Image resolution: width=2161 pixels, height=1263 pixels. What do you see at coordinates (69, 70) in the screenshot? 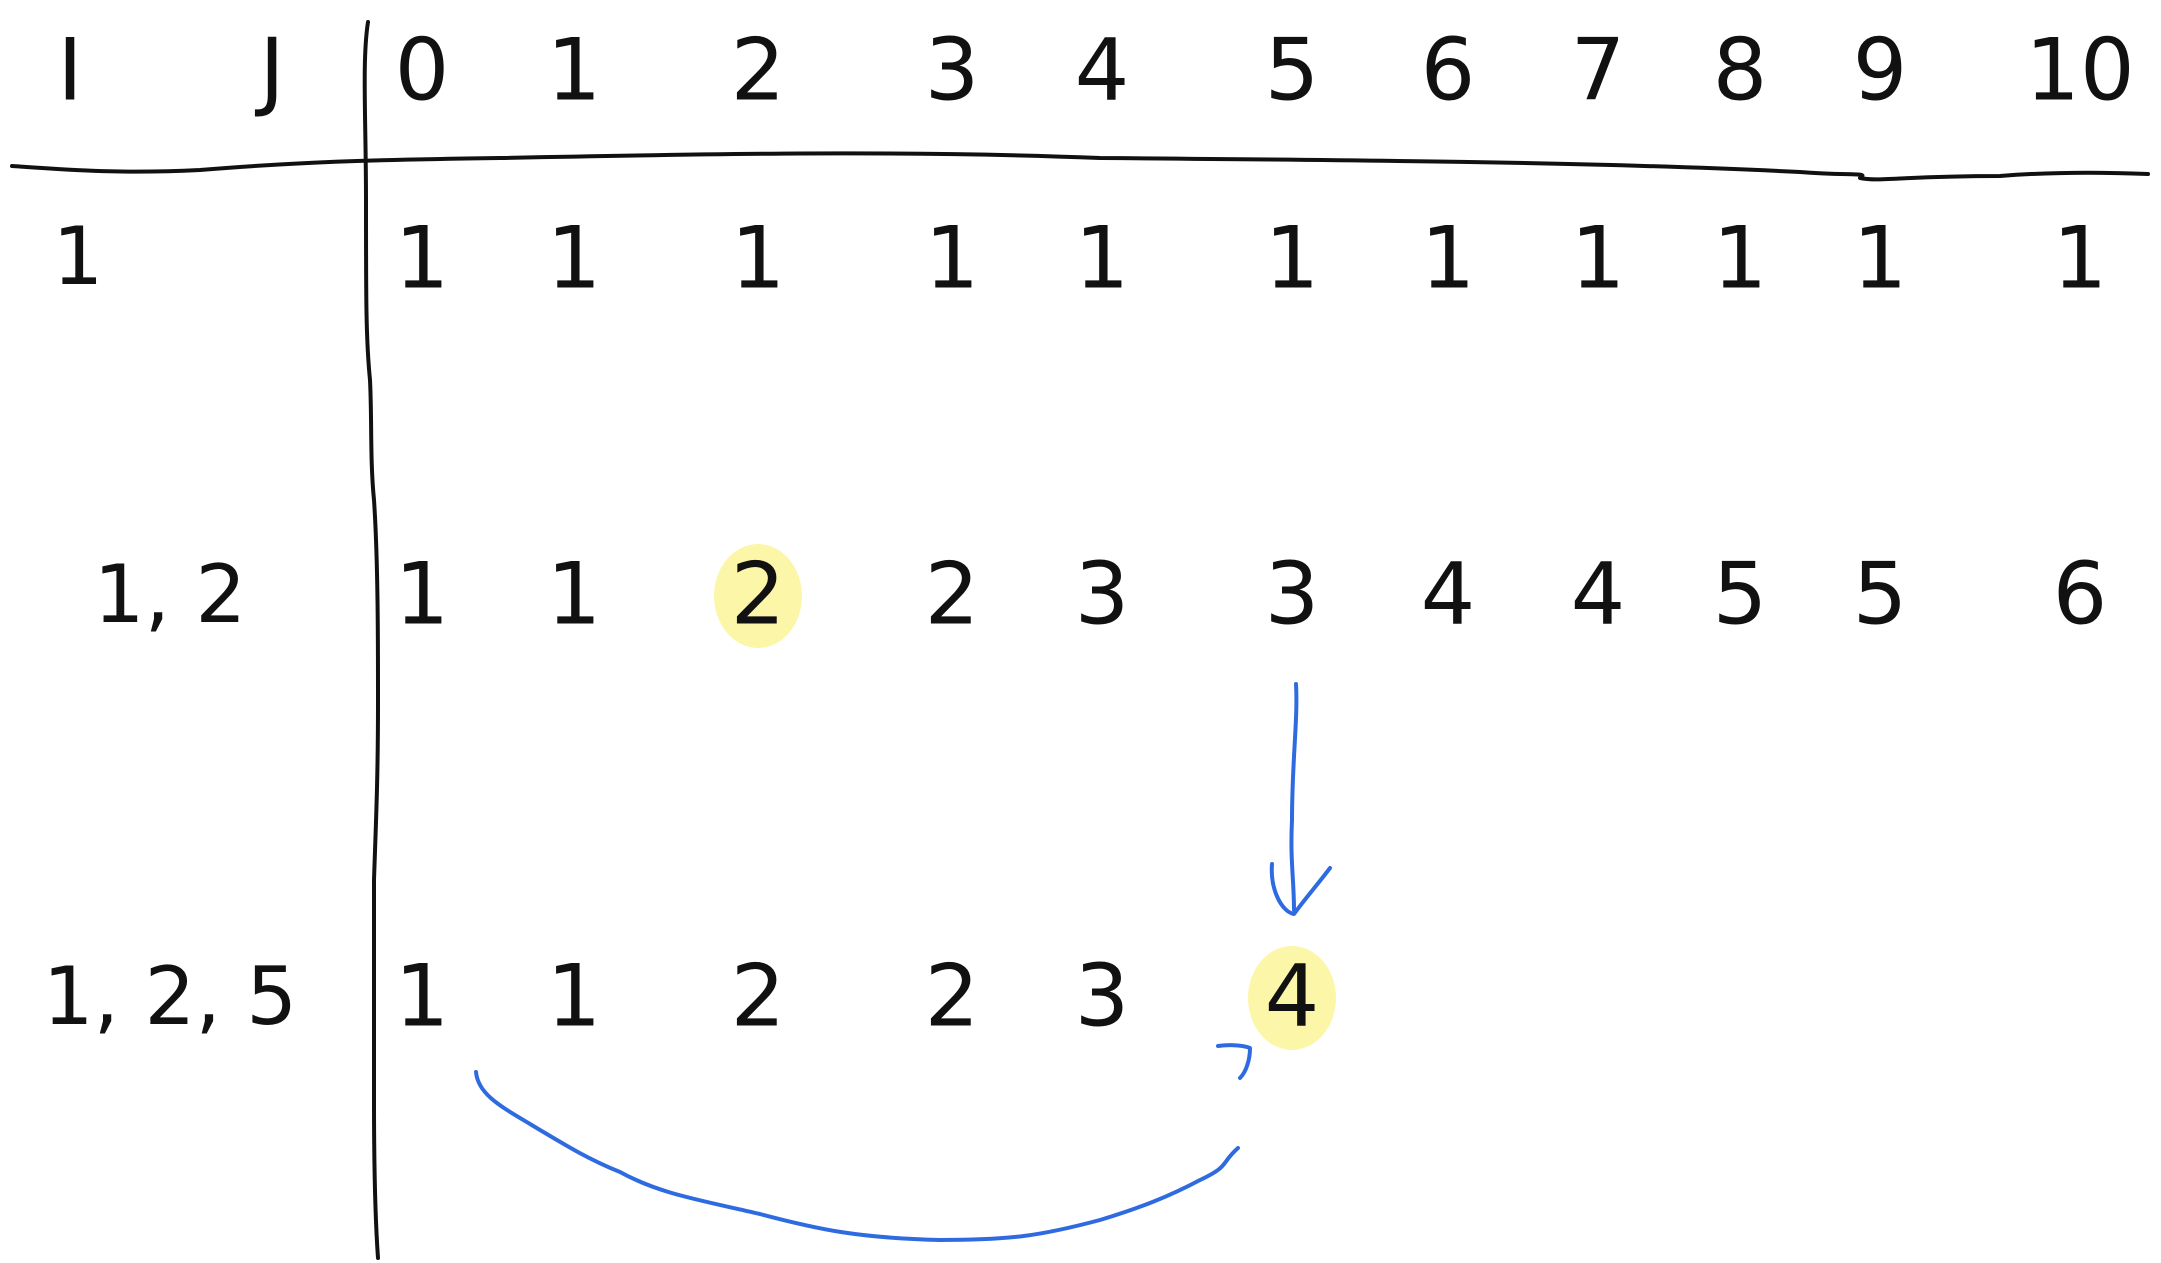
I see `header-i-label: I` at bounding box center [69, 70].